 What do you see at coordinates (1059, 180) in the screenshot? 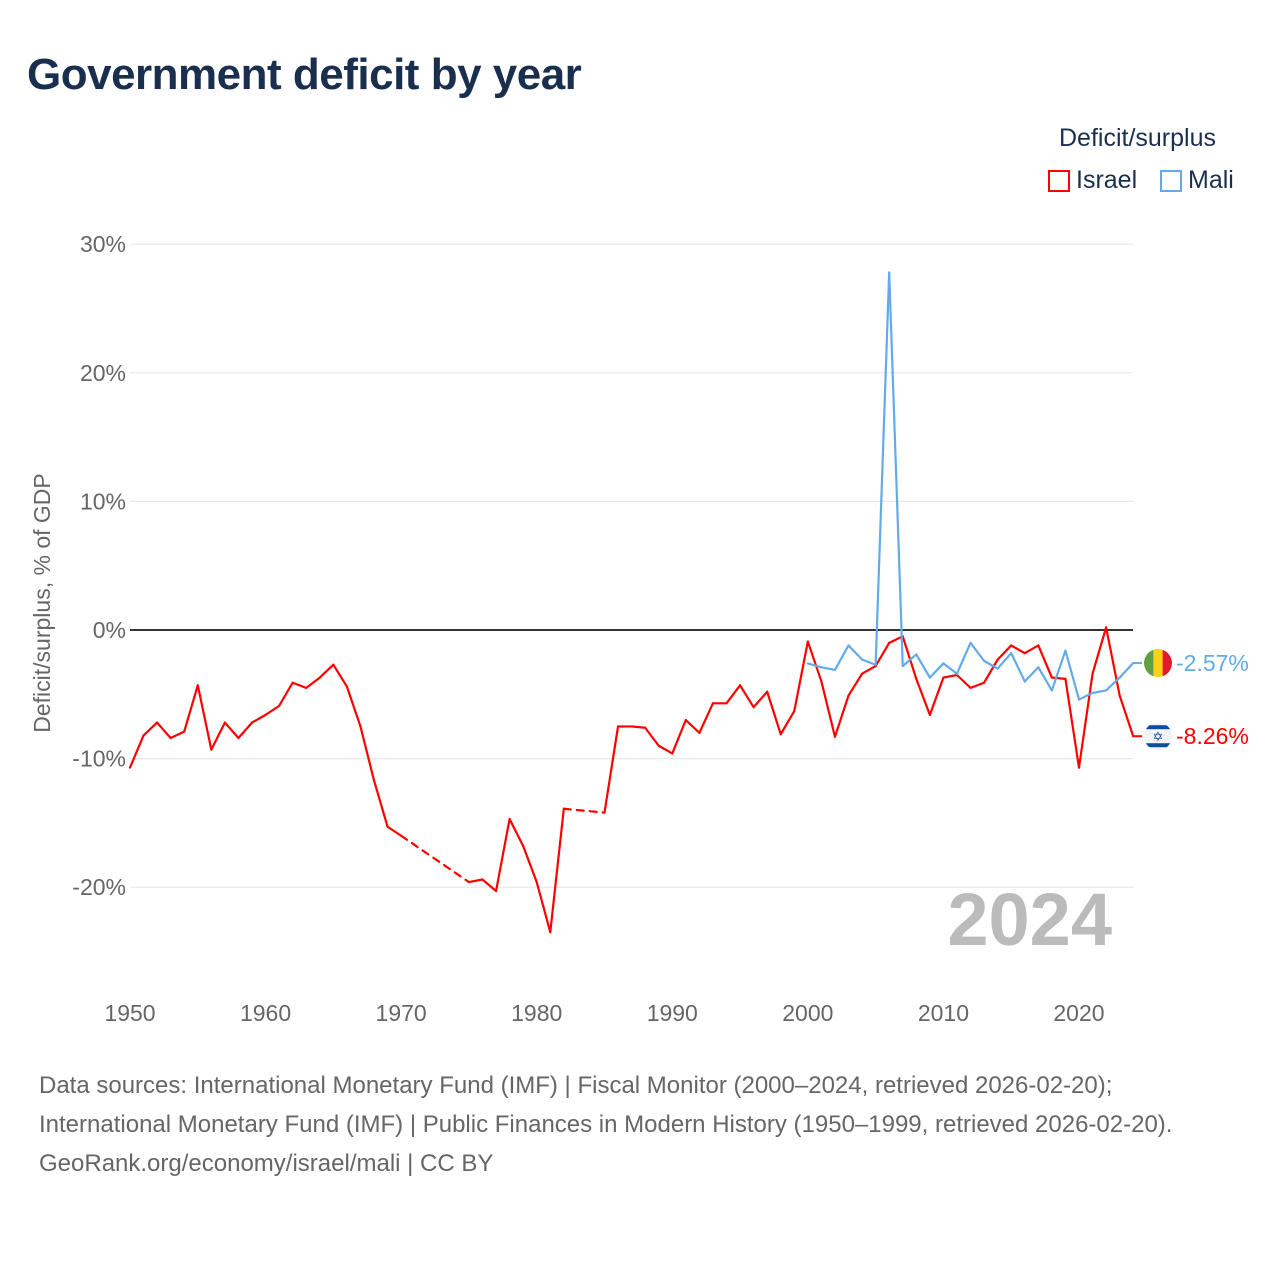
I see `legend-swatch-israel` at bounding box center [1059, 180].